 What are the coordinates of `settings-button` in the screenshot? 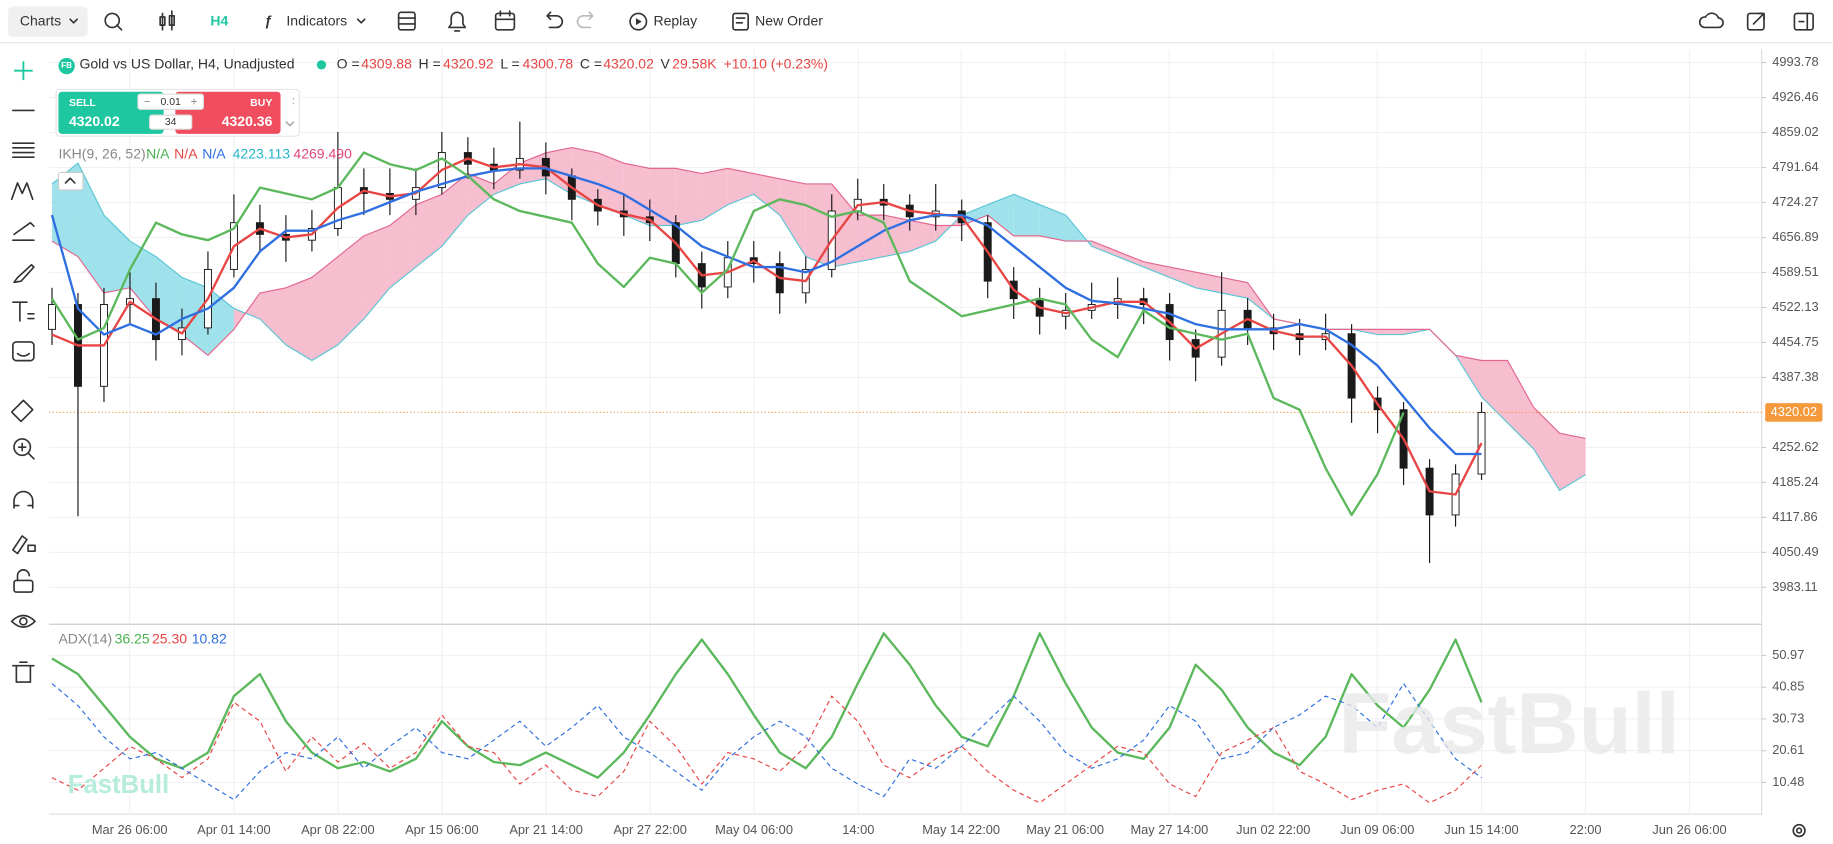 It's located at (1799, 830).